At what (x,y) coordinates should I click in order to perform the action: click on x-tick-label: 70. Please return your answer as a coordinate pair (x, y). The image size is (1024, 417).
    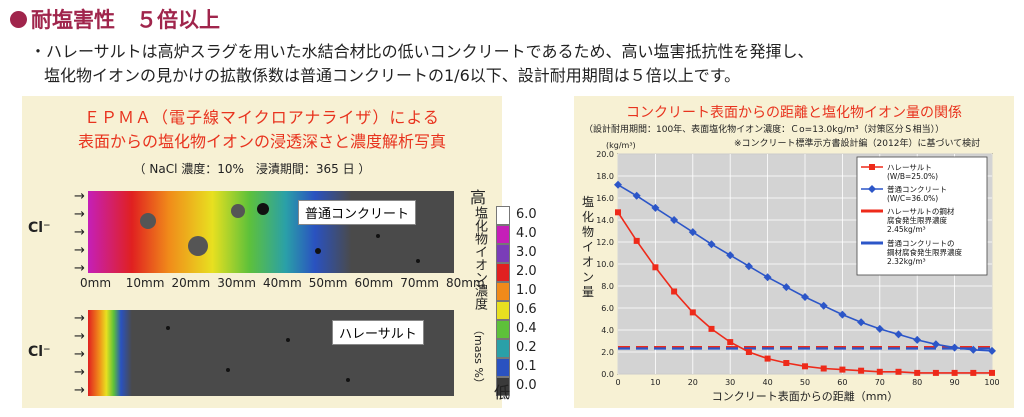
    Looking at the image, I should click on (880, 382).